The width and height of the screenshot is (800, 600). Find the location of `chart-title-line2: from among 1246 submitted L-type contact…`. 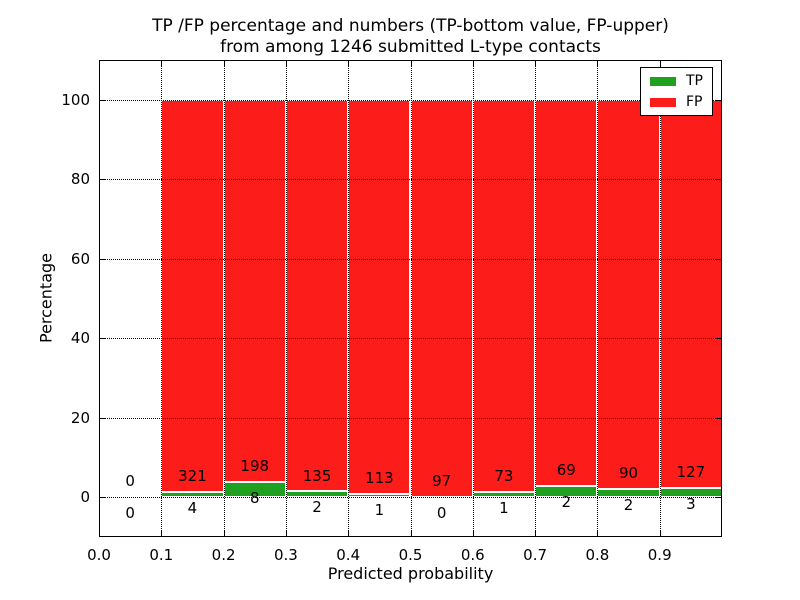

chart-title-line2: from among 1246 submitted L-type contact… is located at coordinates (410, 47).